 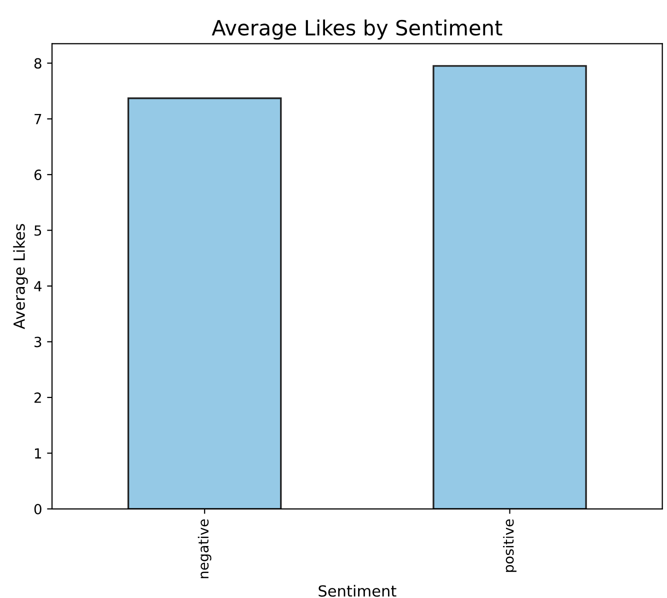 What do you see at coordinates (38, 175) in the screenshot?
I see `y-tick-label: 6` at bounding box center [38, 175].